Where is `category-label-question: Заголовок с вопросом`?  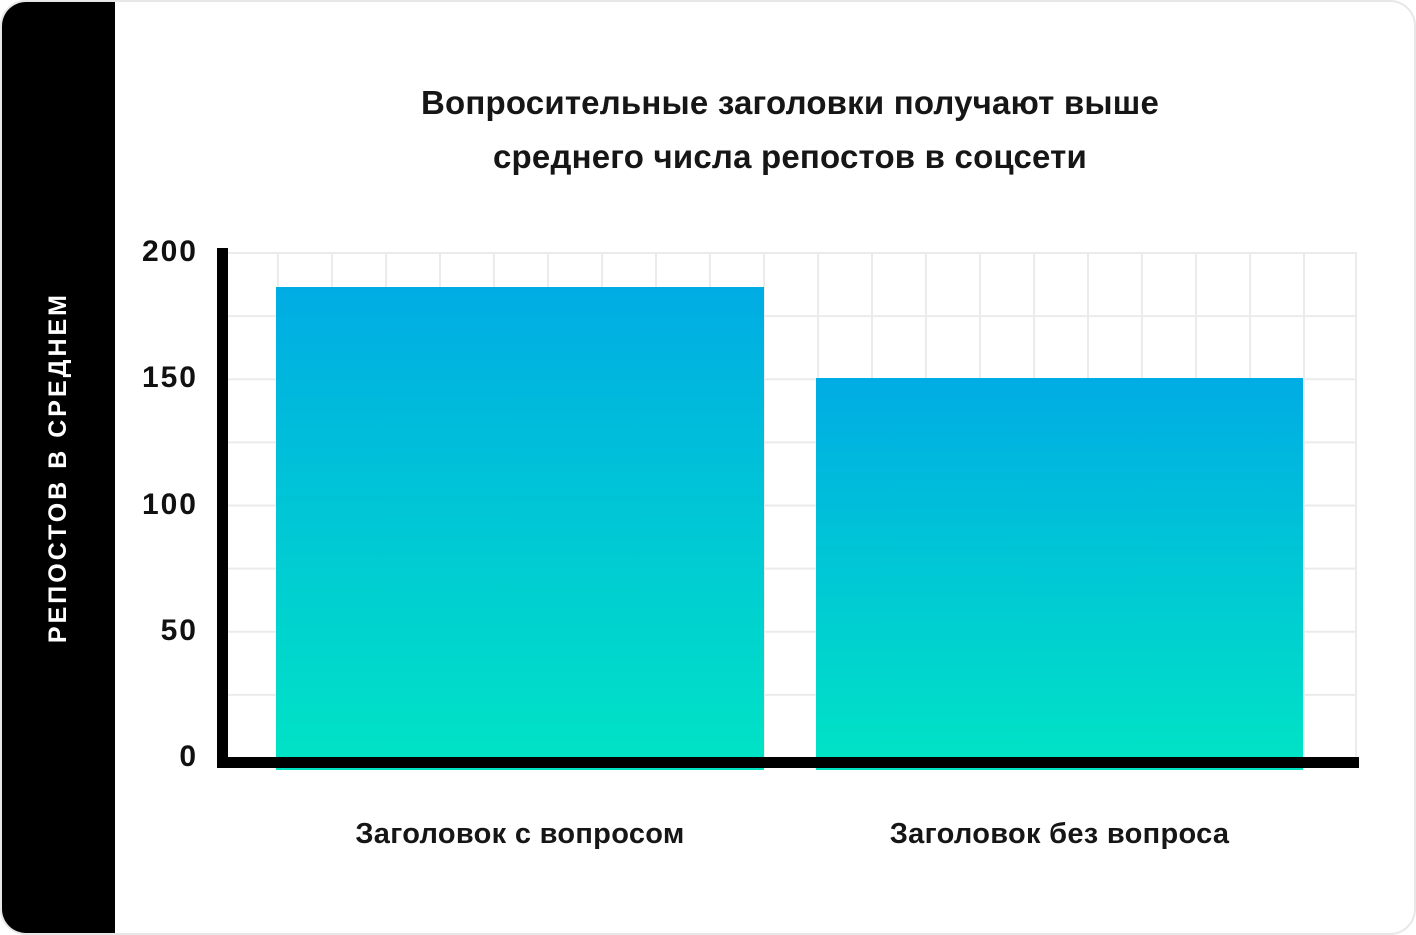 category-label-question: Заголовок с вопросом is located at coordinates (520, 834).